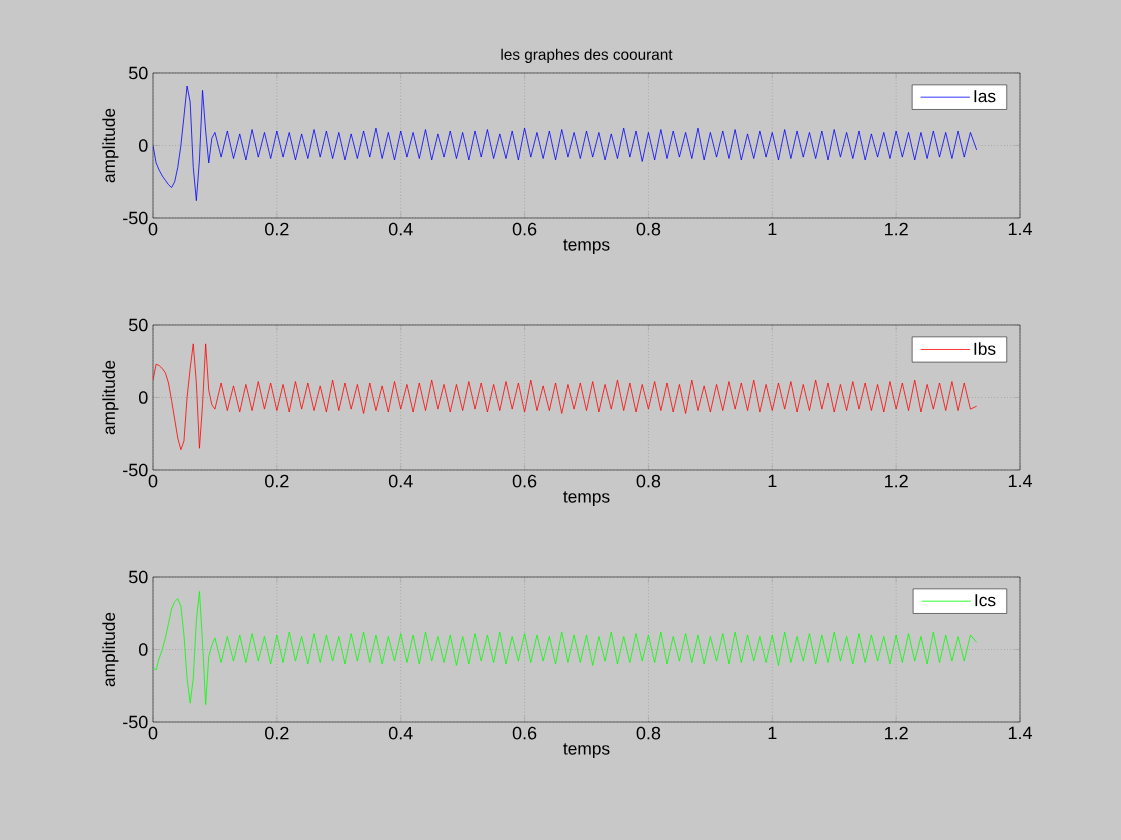 This screenshot has height=840, width=1121. I want to click on legend-label: Ics, so click(985, 600).